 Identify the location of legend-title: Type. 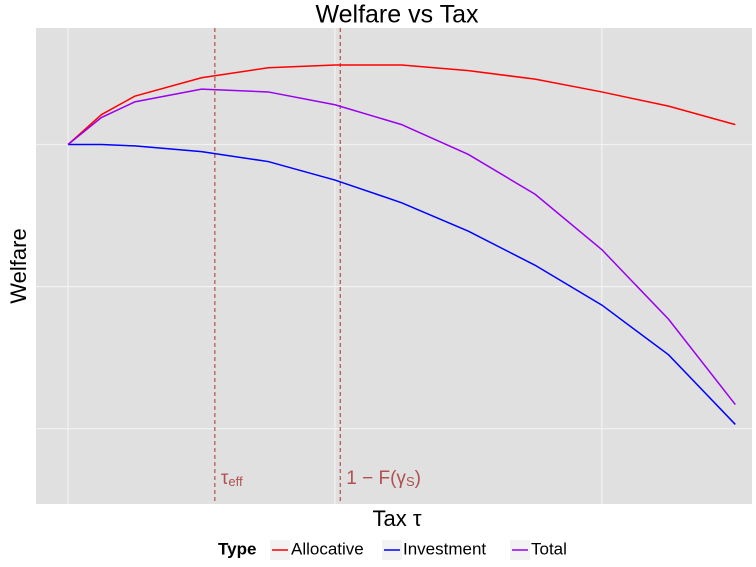
(237, 548).